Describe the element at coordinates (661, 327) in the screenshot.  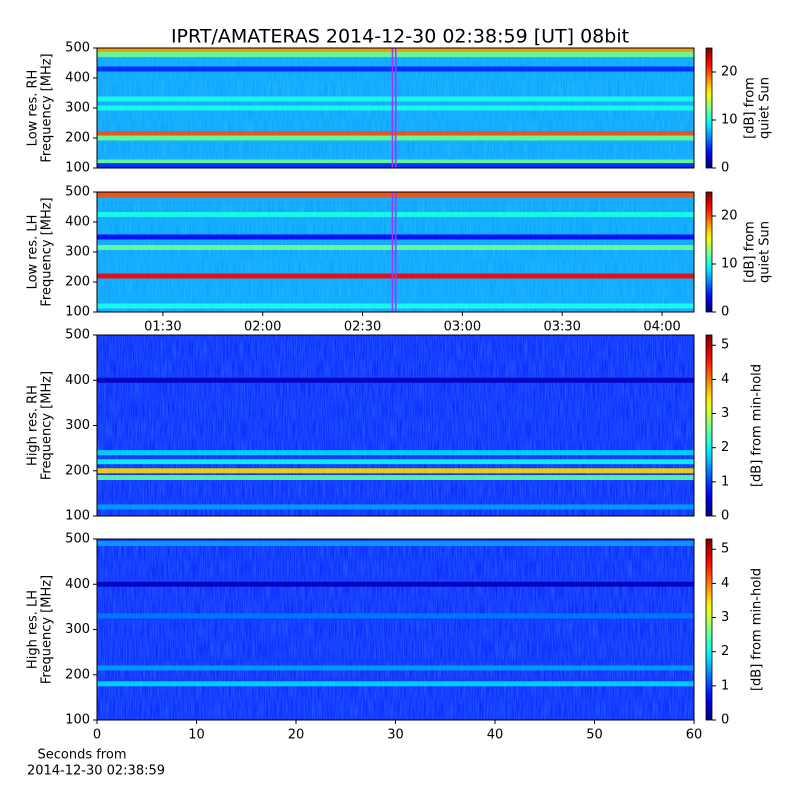
I see `x-tick-label: 04:00` at that location.